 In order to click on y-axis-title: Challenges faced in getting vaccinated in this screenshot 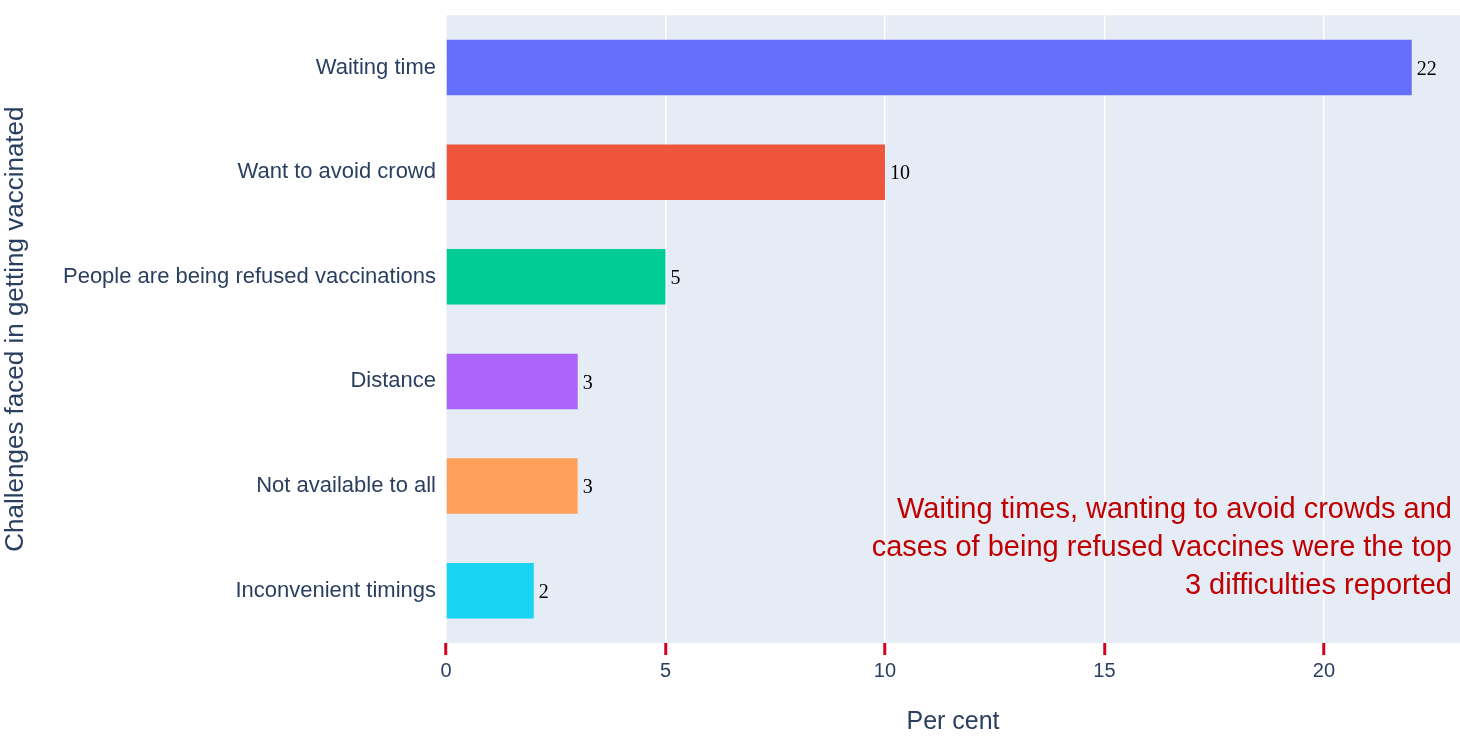, I will do `click(14, 329)`.